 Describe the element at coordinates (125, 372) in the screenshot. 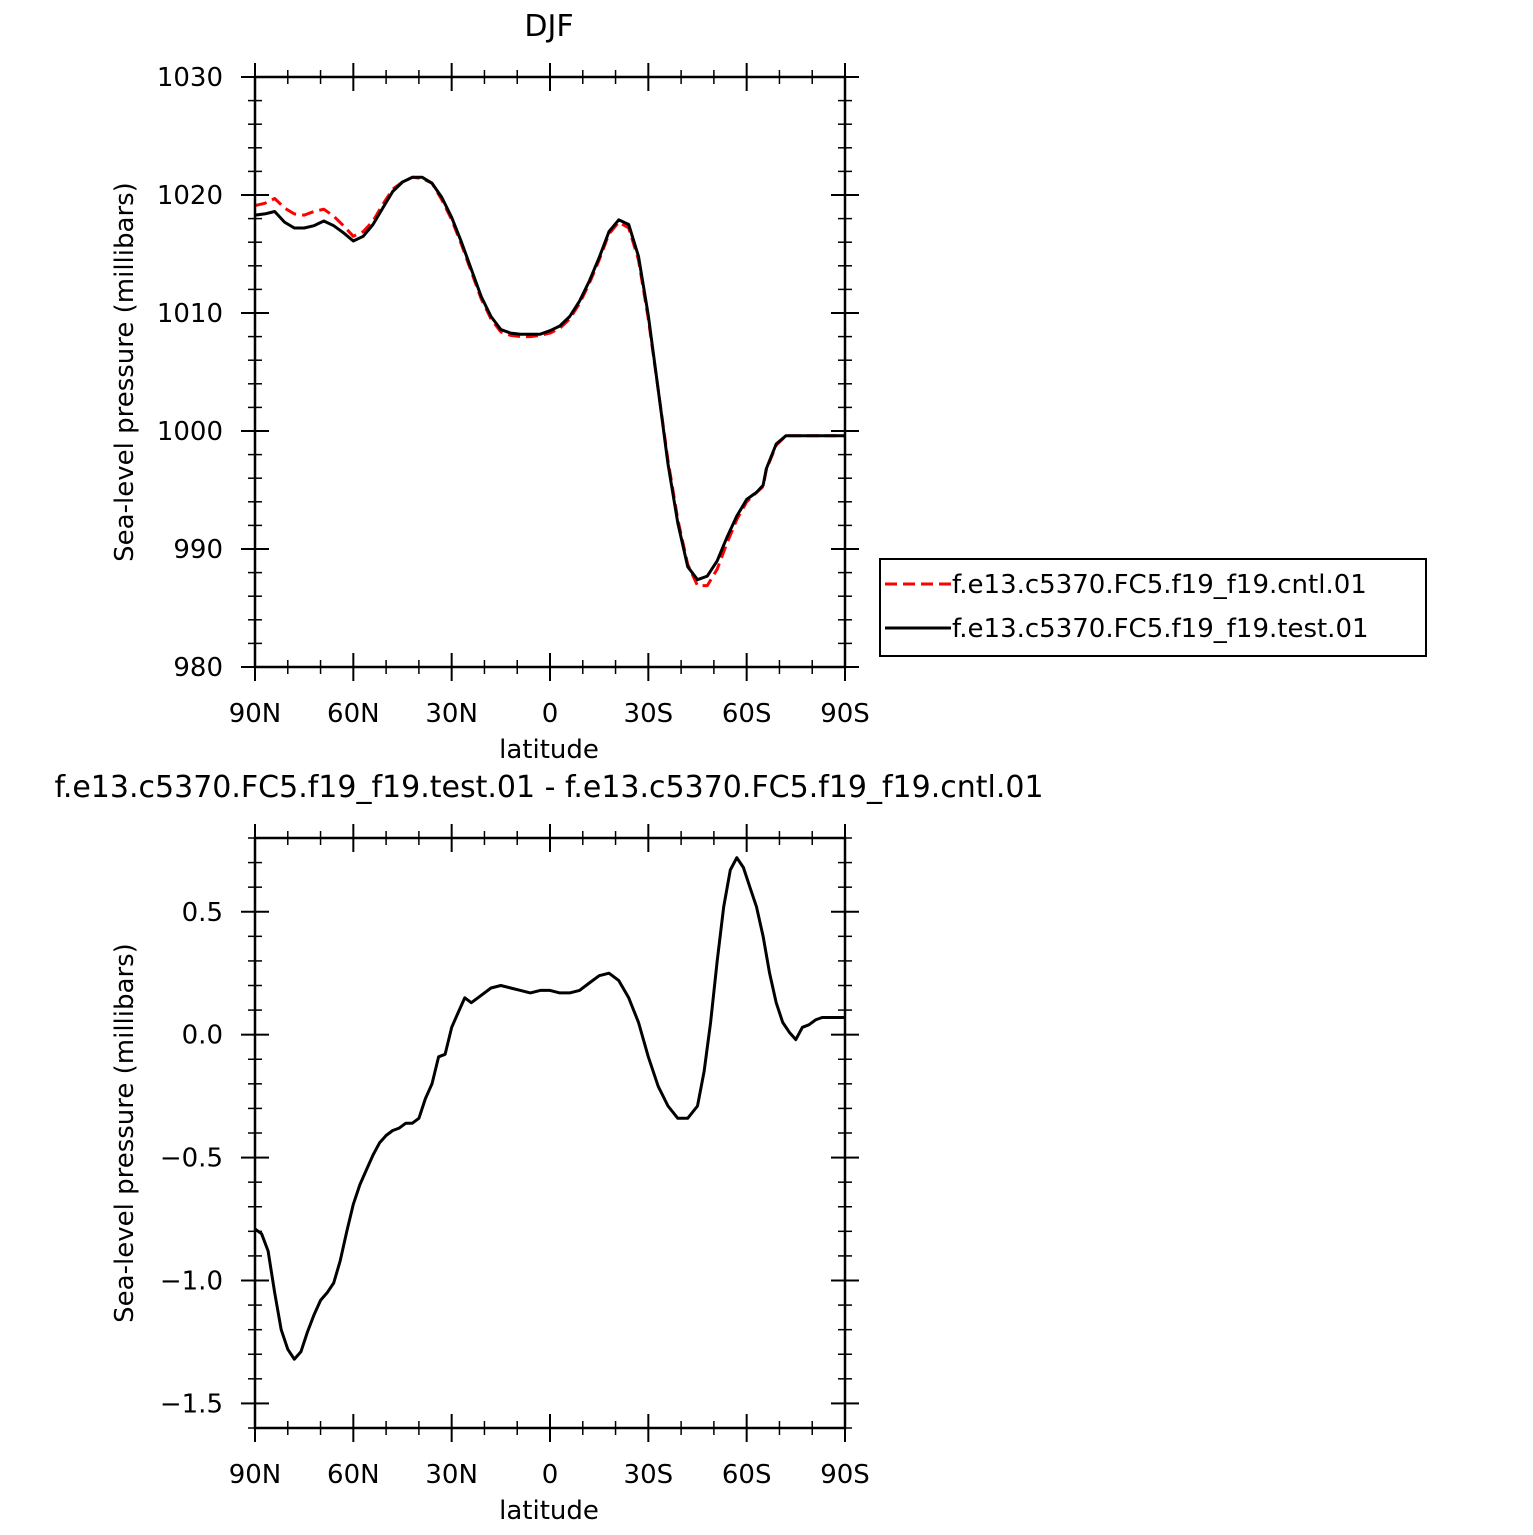

I see `top-plot-ylabel: Sea-level pressure (millibars)` at that location.